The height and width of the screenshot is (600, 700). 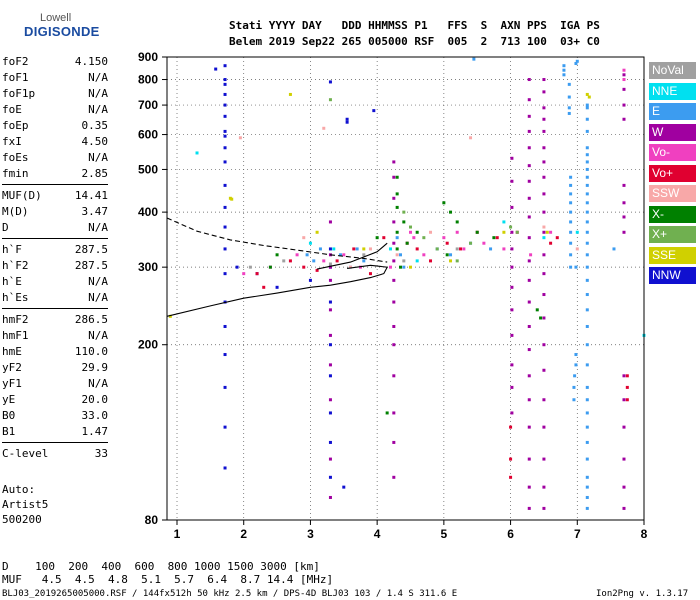 What do you see at coordinates (91, 249) in the screenshot?
I see `param-value: 287.5` at bounding box center [91, 249].